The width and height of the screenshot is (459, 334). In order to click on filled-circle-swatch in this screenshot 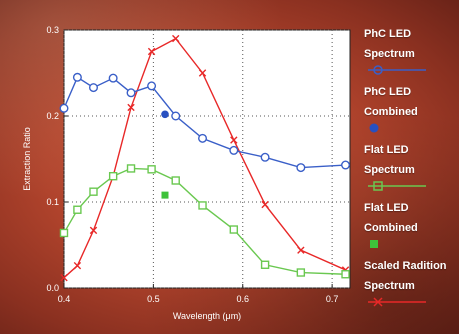, I will do `click(374, 128)`.